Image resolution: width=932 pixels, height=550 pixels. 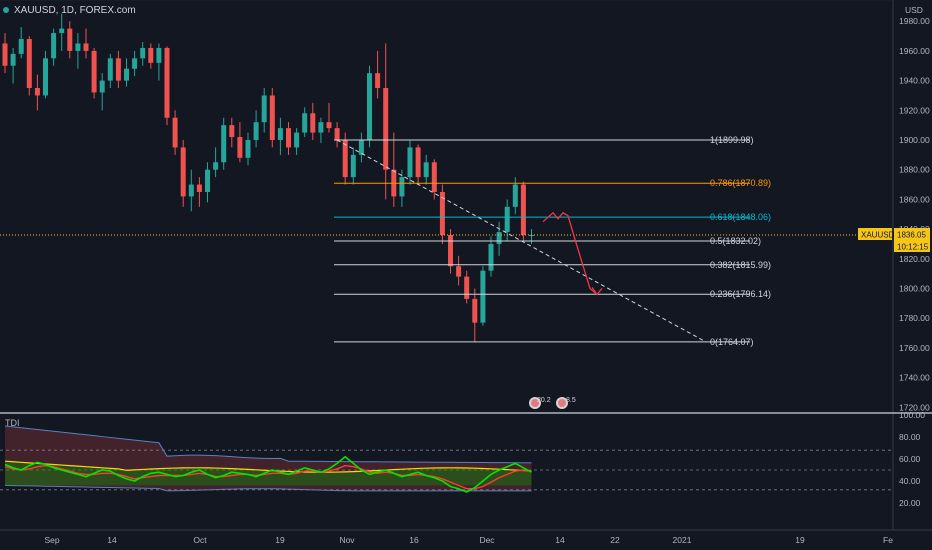 I want to click on time-tick-label: Oct, so click(x=200, y=540).